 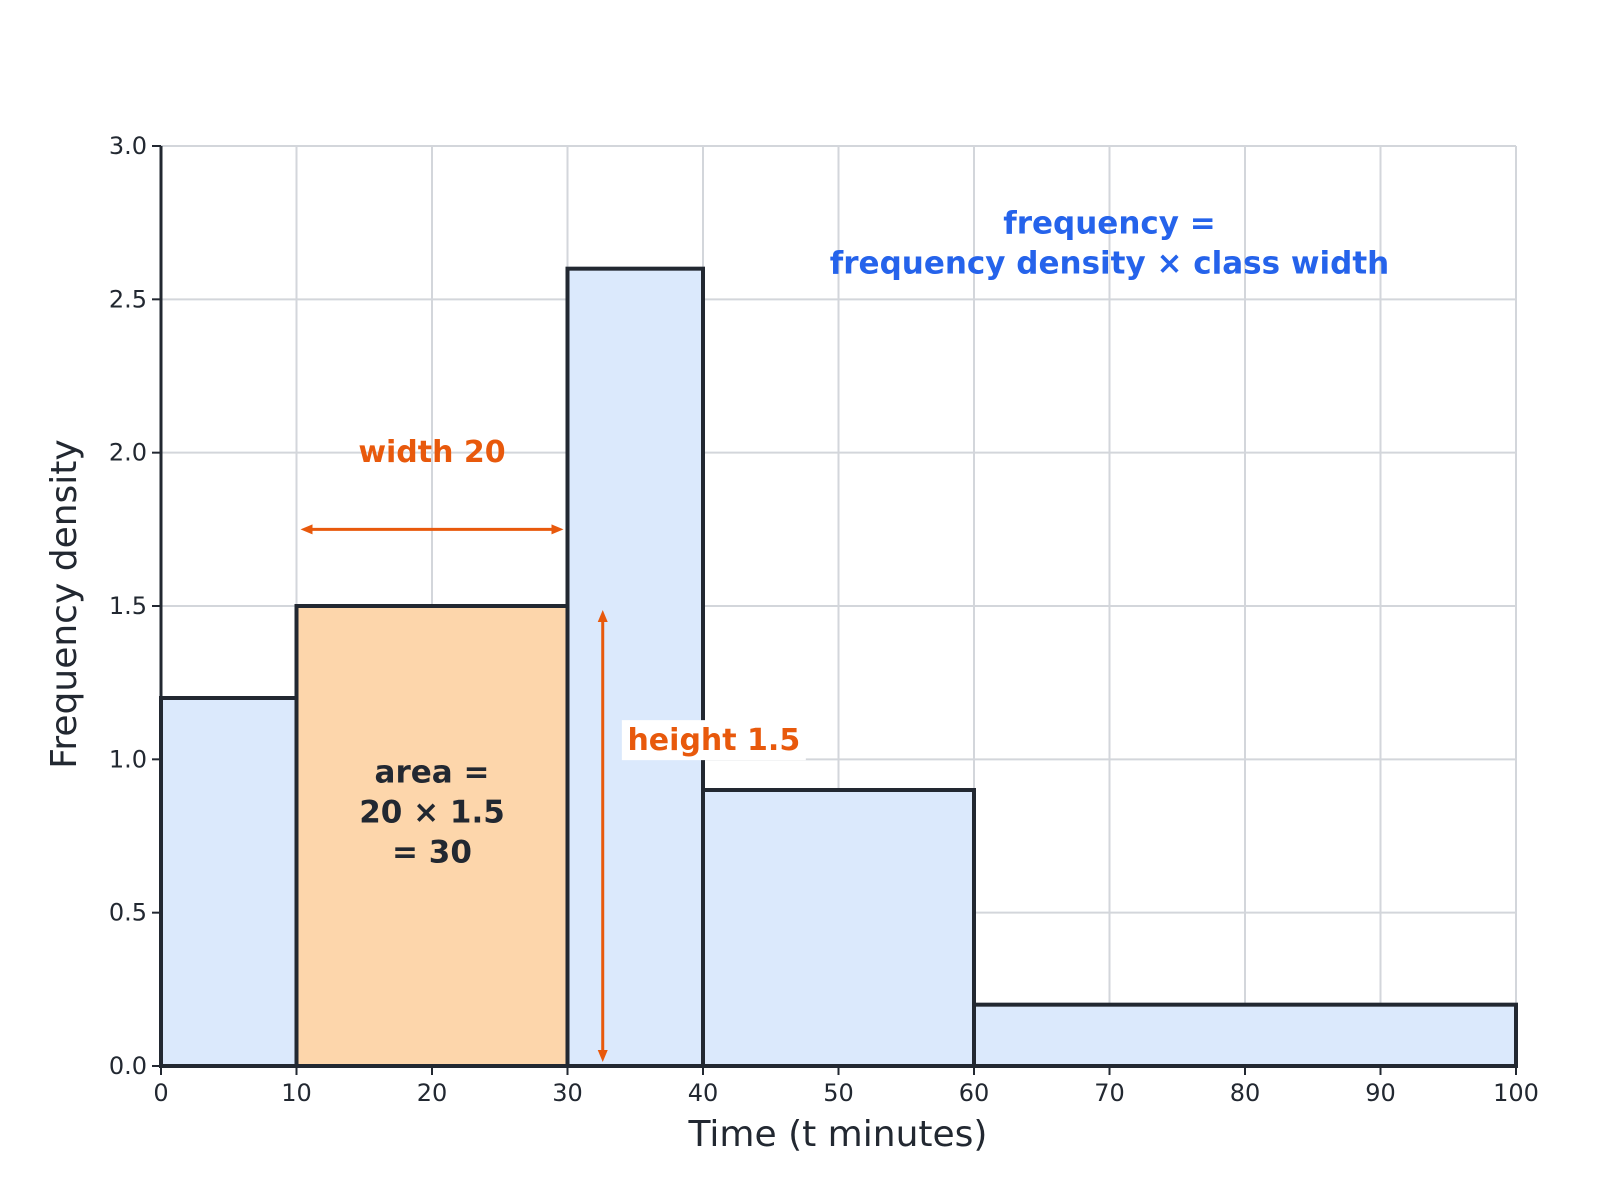 I want to click on x-tick-label: 30, so click(x=567, y=1093).